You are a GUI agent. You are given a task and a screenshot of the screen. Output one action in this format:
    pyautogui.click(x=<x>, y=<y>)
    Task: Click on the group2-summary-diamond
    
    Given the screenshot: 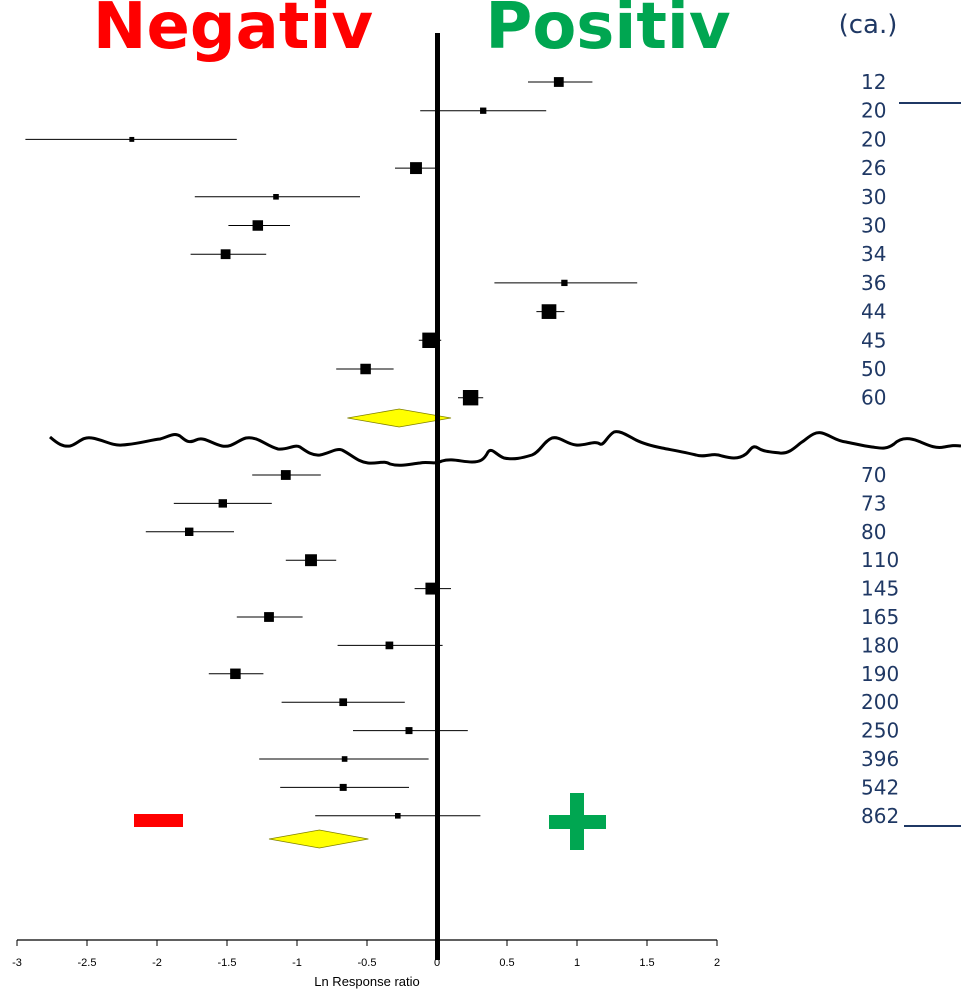 What is the action you would take?
    pyautogui.click(x=318, y=839)
    